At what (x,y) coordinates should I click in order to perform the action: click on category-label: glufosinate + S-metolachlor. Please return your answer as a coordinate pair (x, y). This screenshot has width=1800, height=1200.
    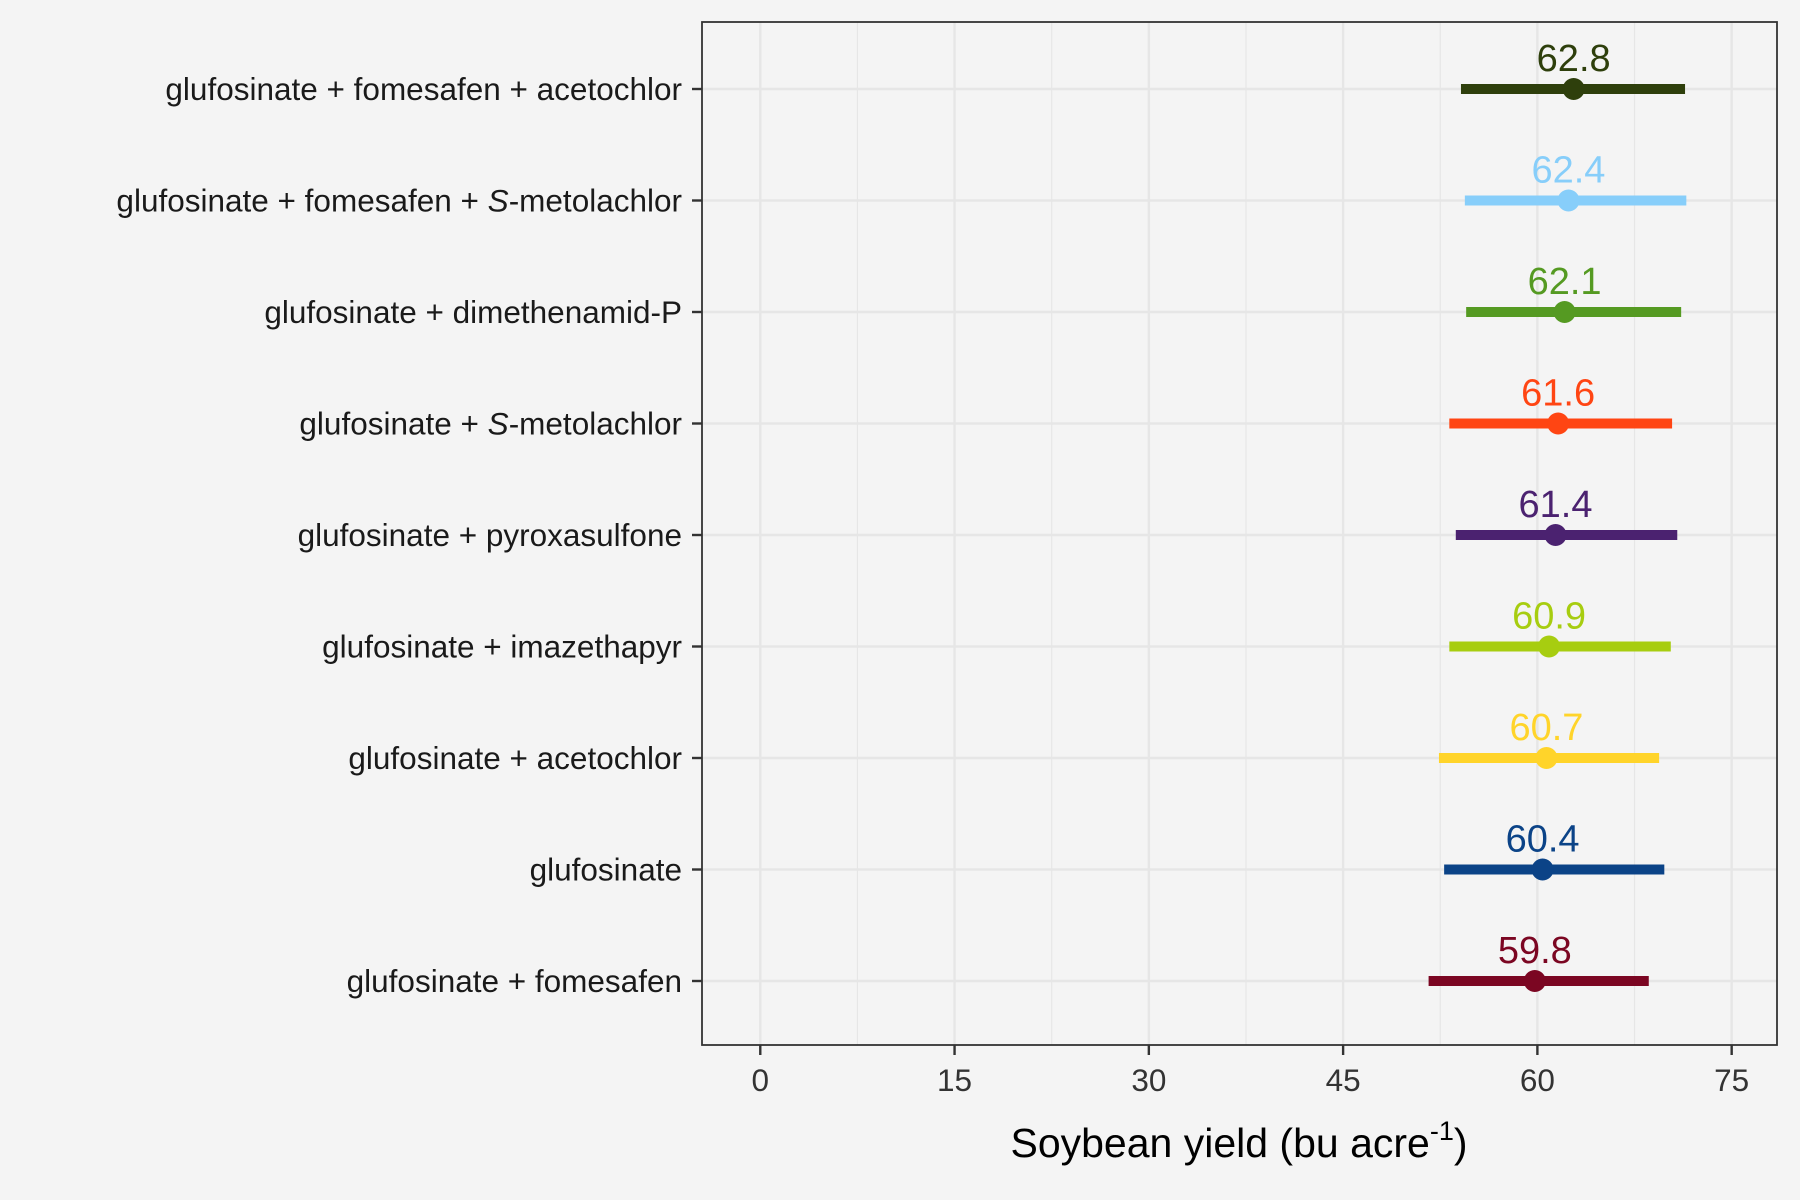
    Looking at the image, I should click on (490, 424).